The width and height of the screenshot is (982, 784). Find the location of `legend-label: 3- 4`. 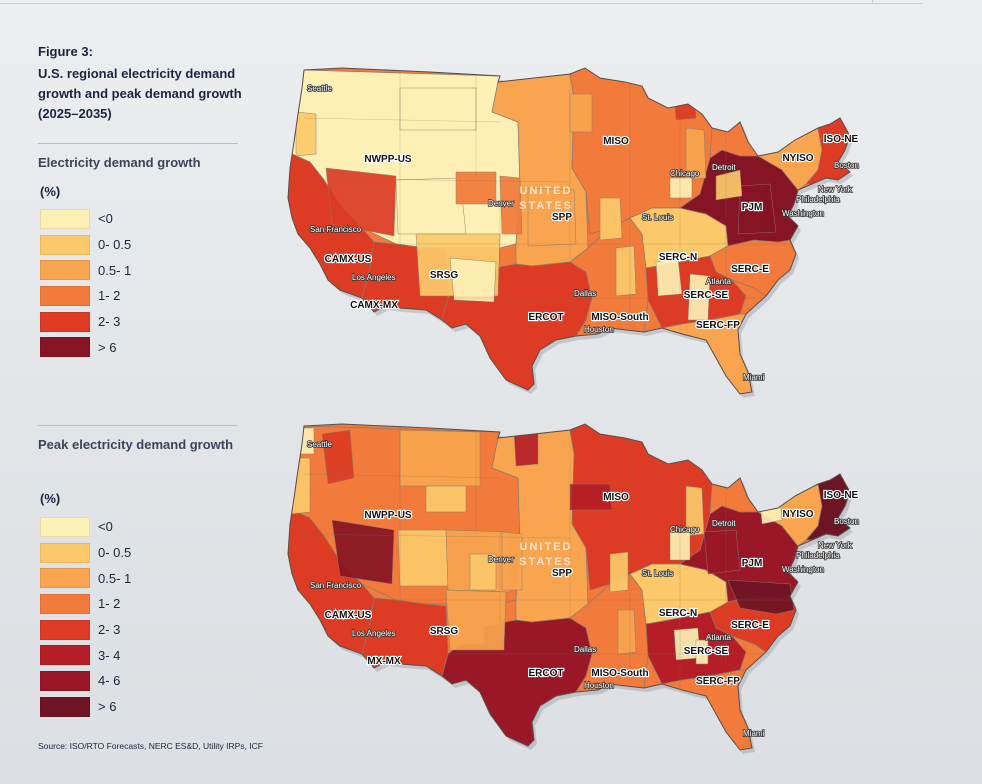

legend-label: 3- 4 is located at coordinates (109, 655).